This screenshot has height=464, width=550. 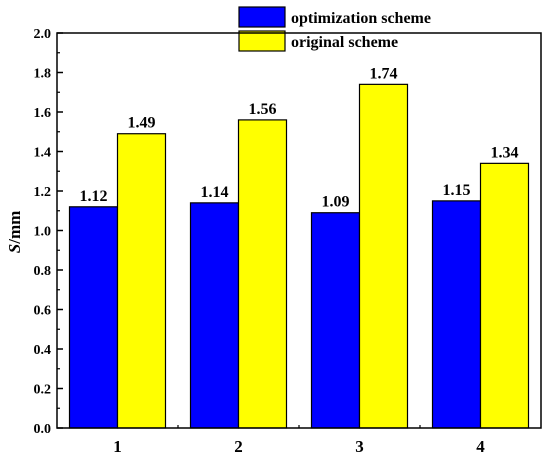 What do you see at coordinates (94, 196) in the screenshot?
I see `data-label: 1.12` at bounding box center [94, 196].